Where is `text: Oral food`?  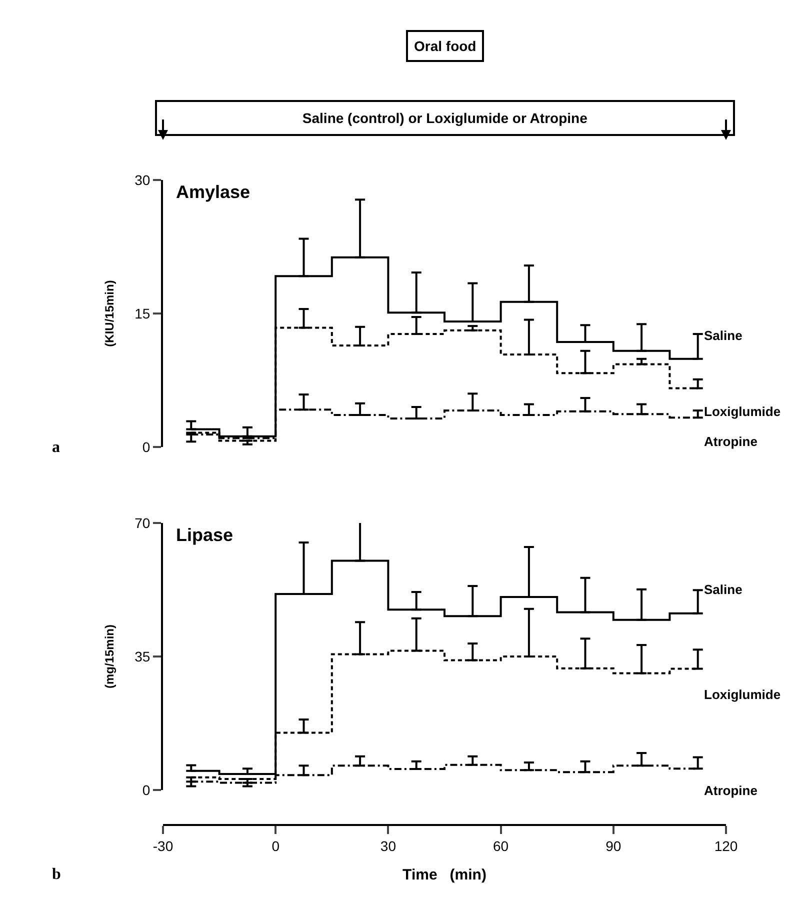
text: Oral food is located at coordinates (445, 46).